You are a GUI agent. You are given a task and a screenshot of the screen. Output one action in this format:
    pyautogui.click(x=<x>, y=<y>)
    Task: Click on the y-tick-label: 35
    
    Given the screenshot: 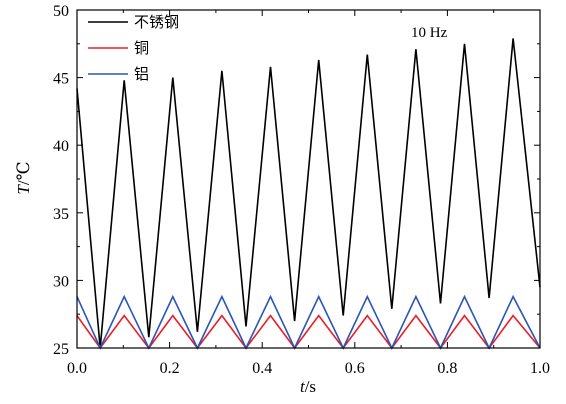 What is the action you would take?
    pyautogui.click(x=61, y=214)
    